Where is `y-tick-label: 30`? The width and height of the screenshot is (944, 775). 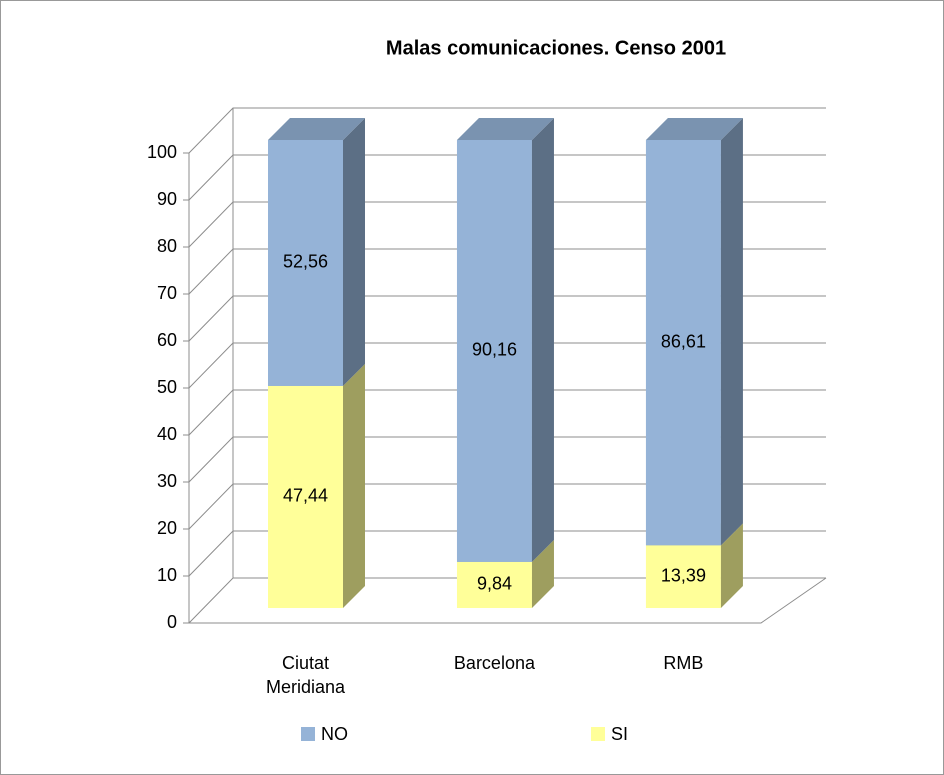
y-tick-label: 30 is located at coordinates (167, 481).